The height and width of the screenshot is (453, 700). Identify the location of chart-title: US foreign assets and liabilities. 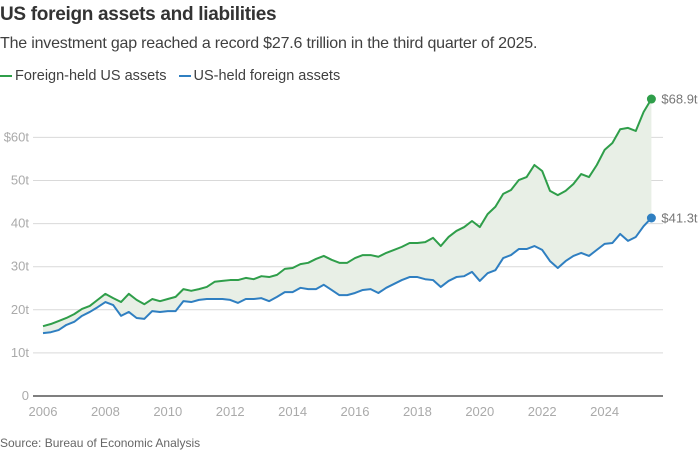
(138, 14).